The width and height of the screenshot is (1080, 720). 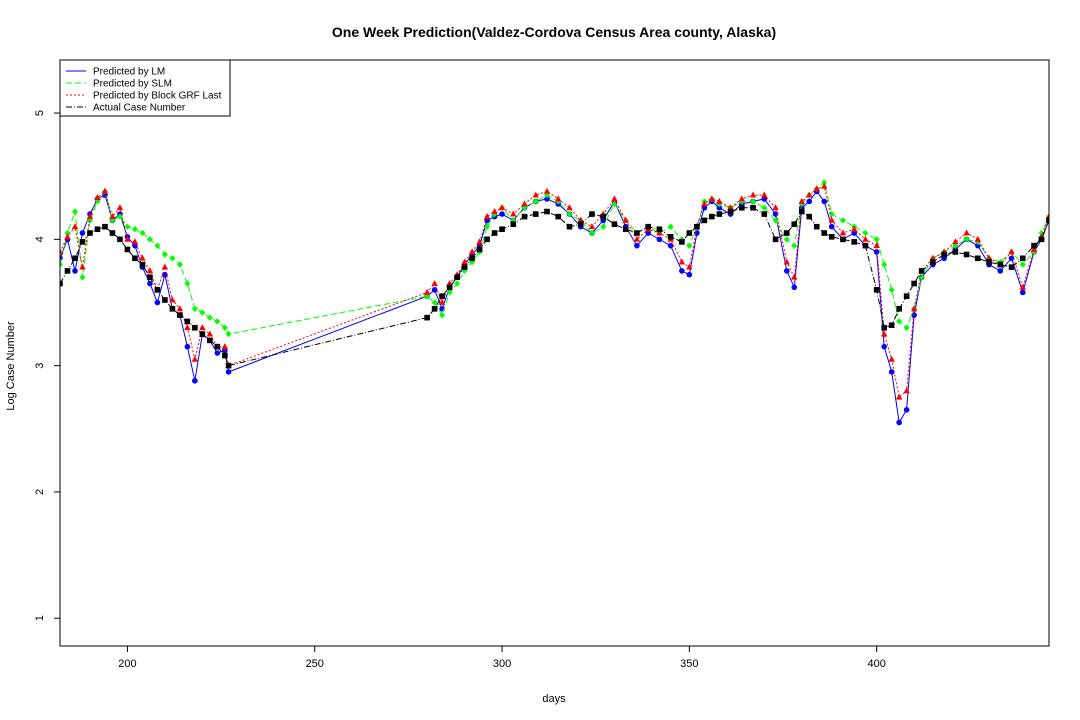 What do you see at coordinates (129, 72) in the screenshot?
I see `legend-label: Predicted by LM` at bounding box center [129, 72].